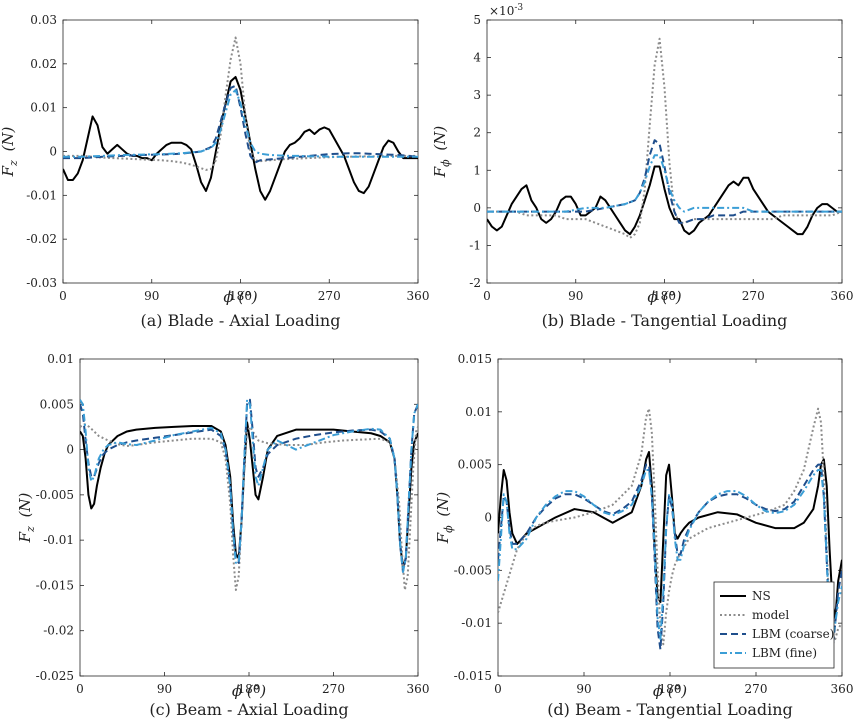  Describe the element at coordinates (477, 170) in the screenshot. I see `y-tick-label: 1` at that location.